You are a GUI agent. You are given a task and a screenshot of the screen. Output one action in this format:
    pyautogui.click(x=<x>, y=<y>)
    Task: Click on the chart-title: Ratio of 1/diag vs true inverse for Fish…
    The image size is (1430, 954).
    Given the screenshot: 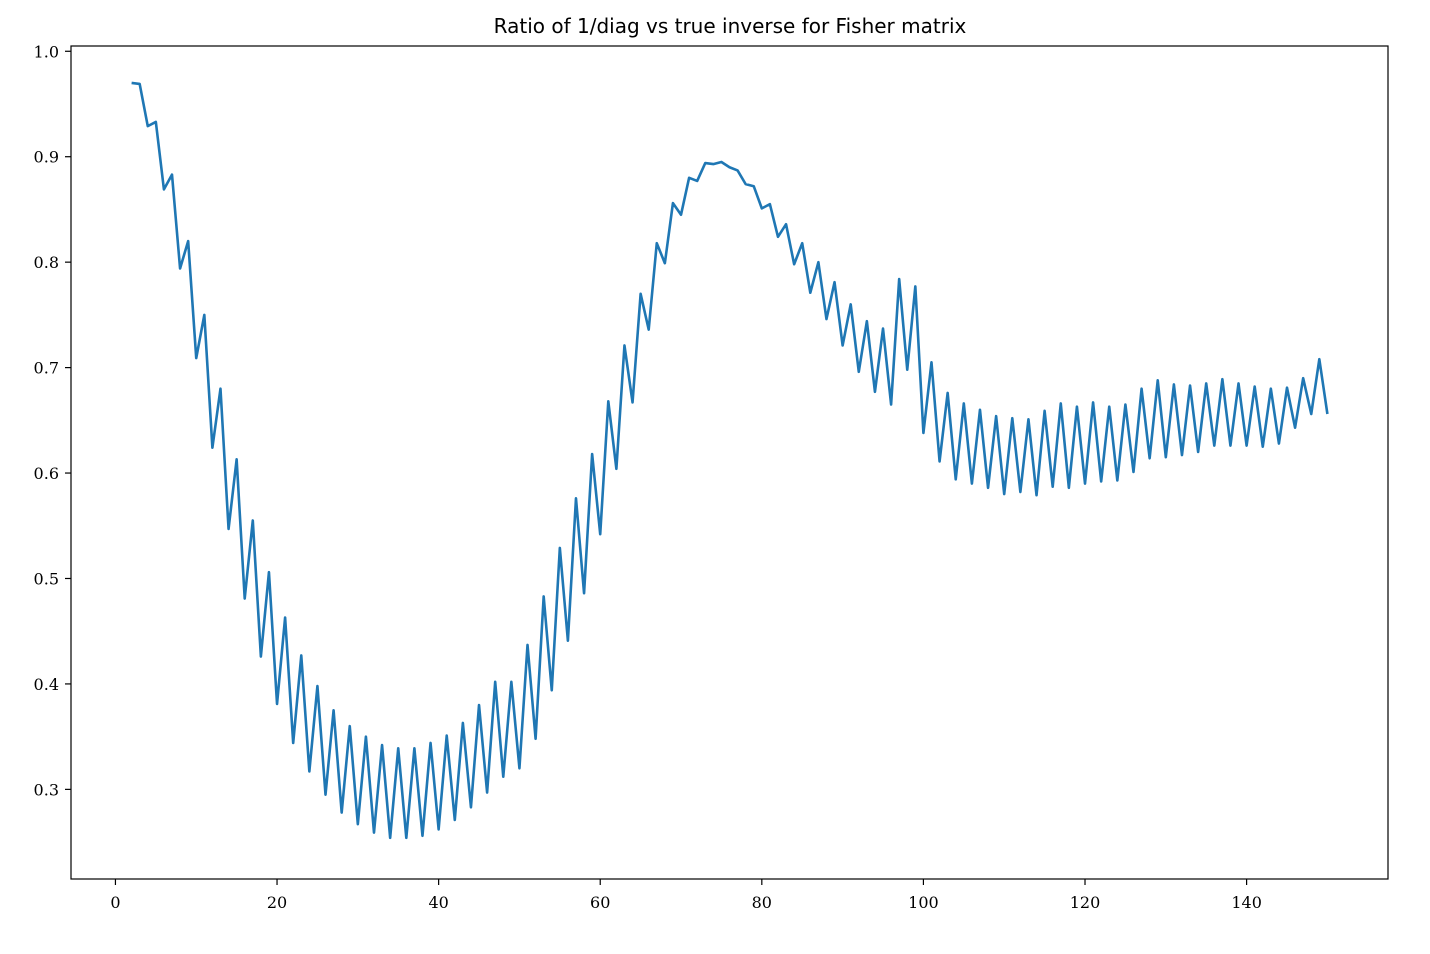 What is the action you would take?
    pyautogui.click(x=730, y=26)
    